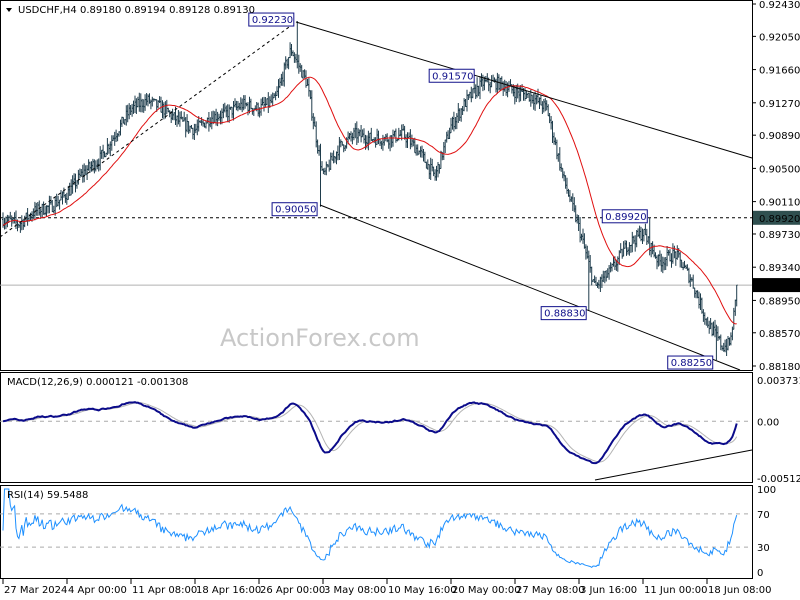 Image resolution: width=800 pixels, height=600 pixels. Describe the element at coordinates (740, 590) in the screenshot. I see `time-axis-label: 18 Jun 08:00` at that location.